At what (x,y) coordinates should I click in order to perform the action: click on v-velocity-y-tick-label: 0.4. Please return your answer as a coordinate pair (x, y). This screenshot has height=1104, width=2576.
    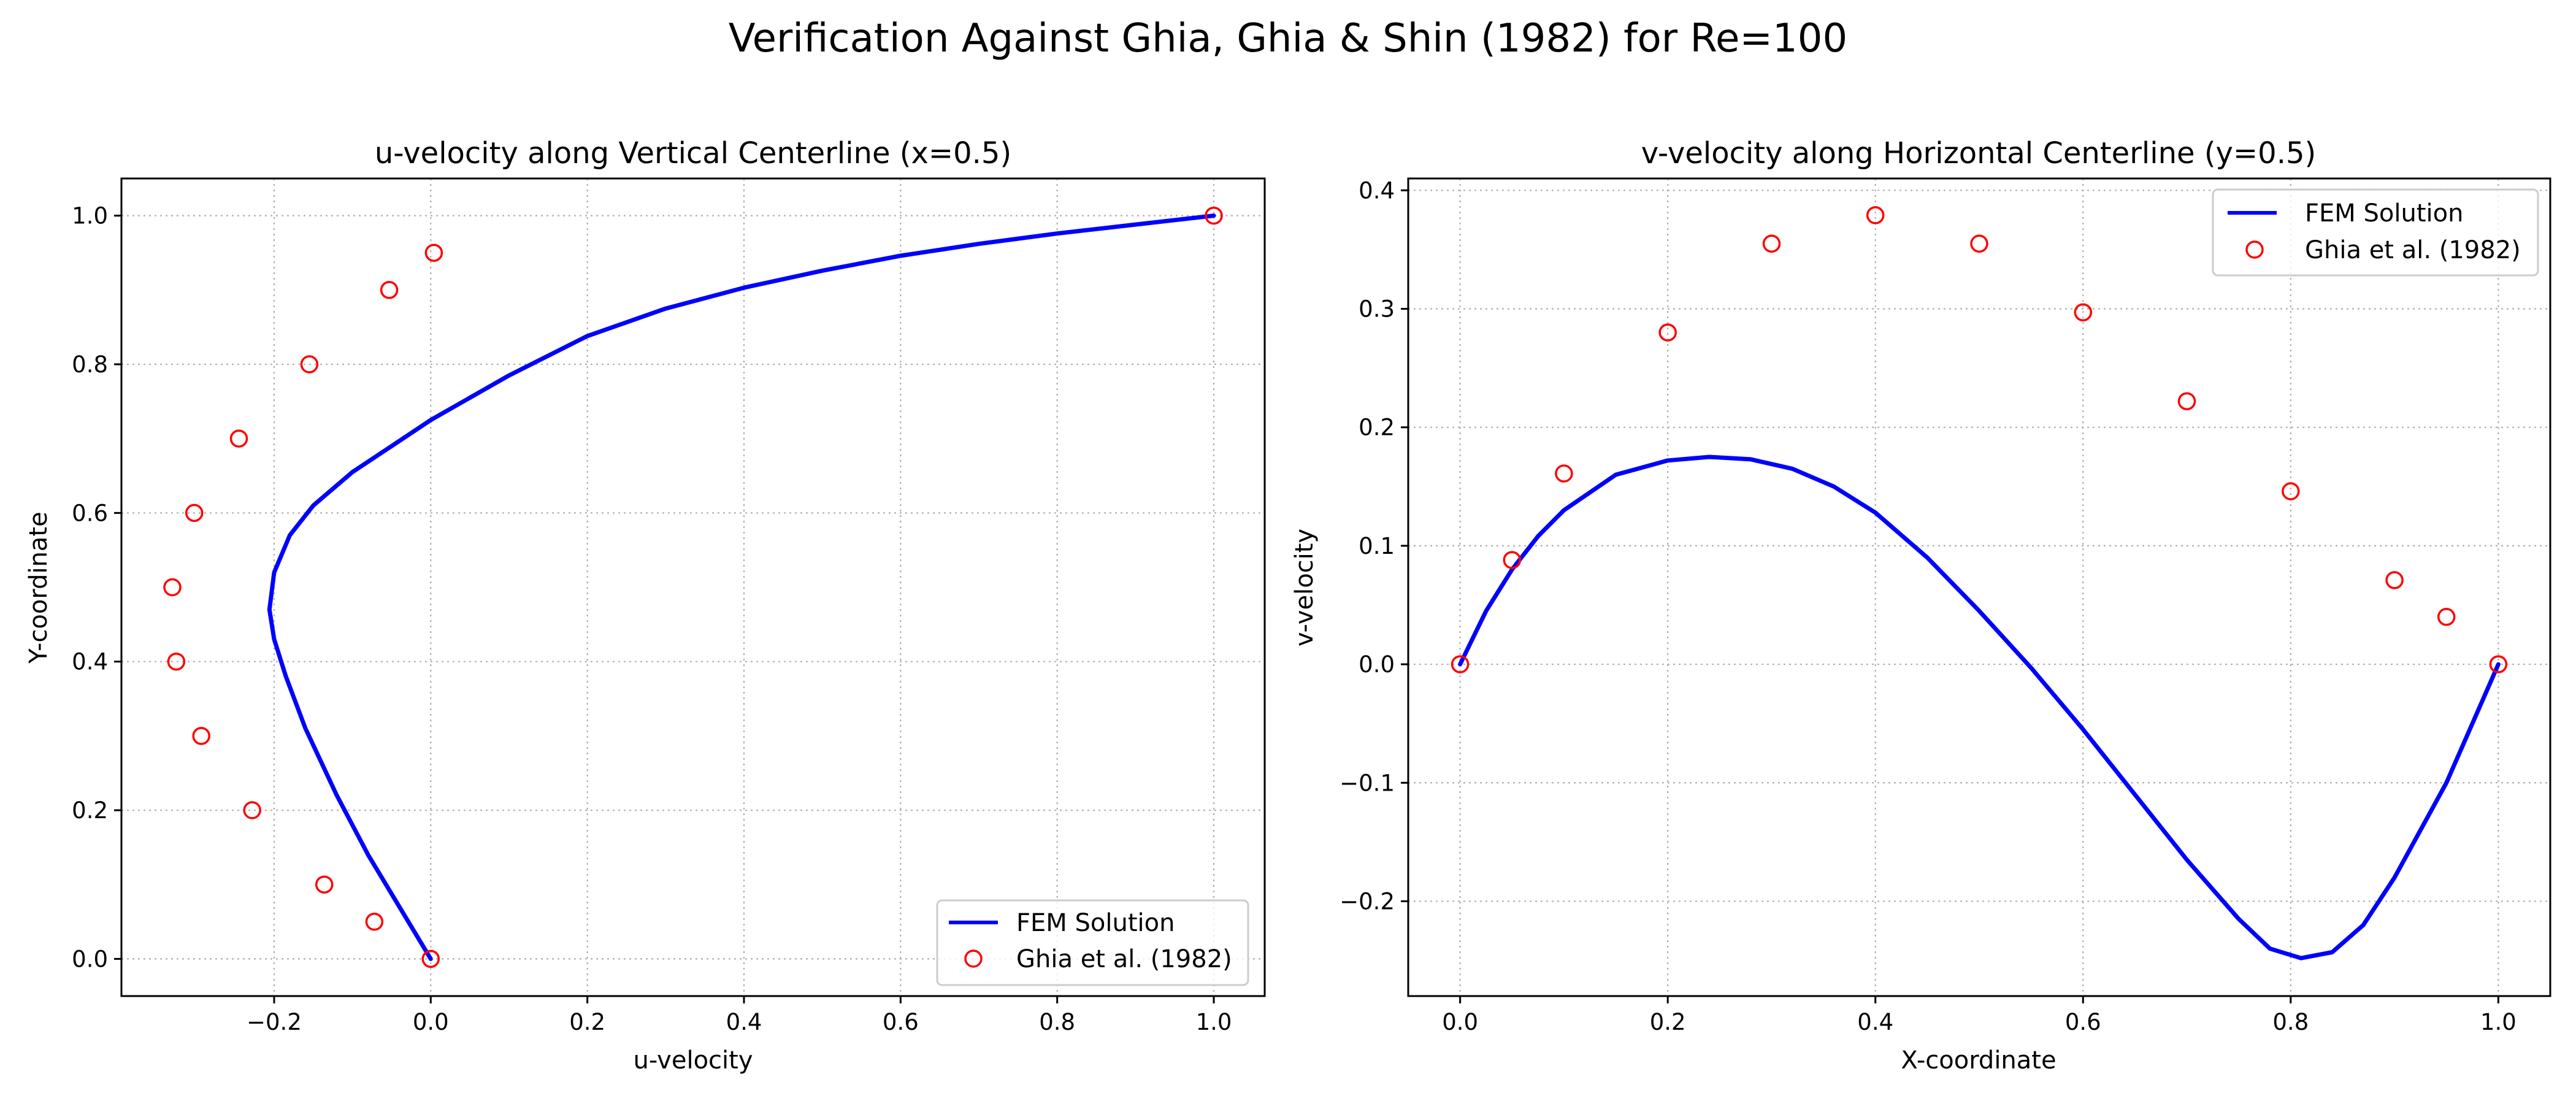
    Looking at the image, I should click on (1377, 190).